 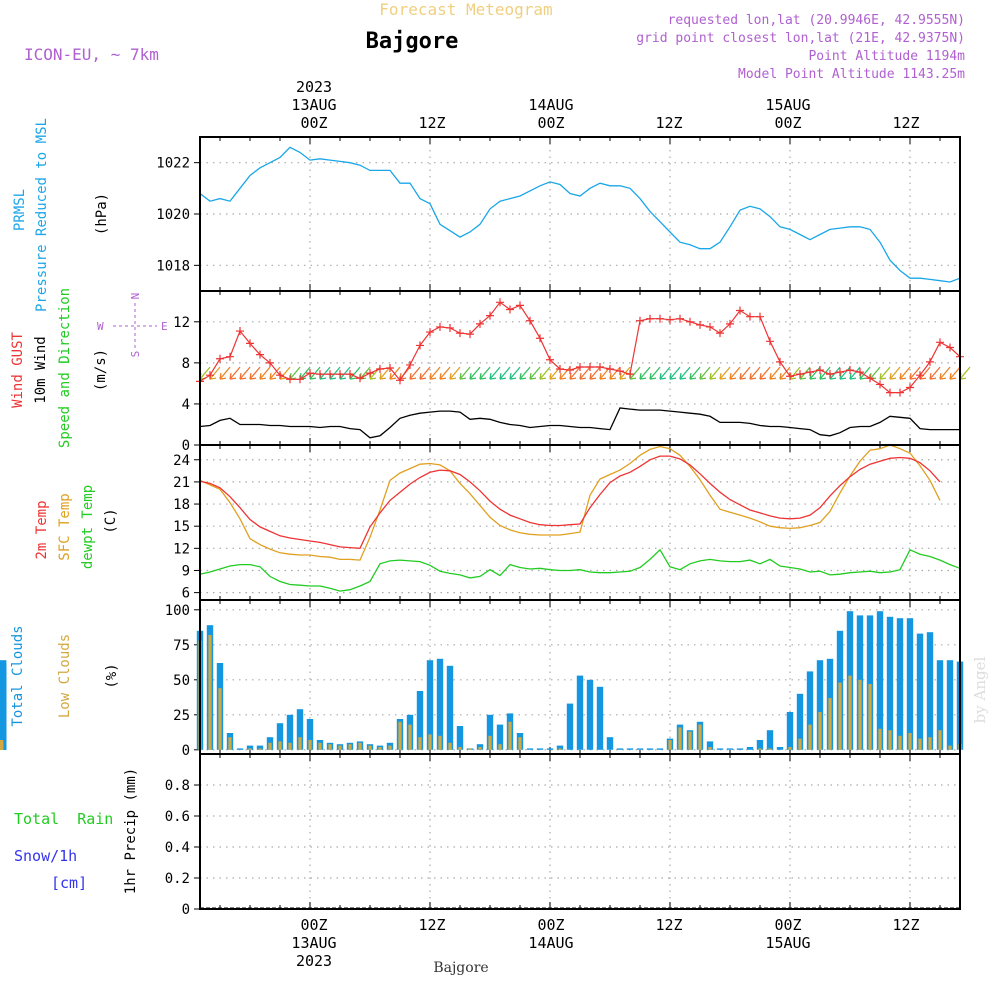 I want to click on bottom-hour-label: 00Z, so click(x=550, y=925).